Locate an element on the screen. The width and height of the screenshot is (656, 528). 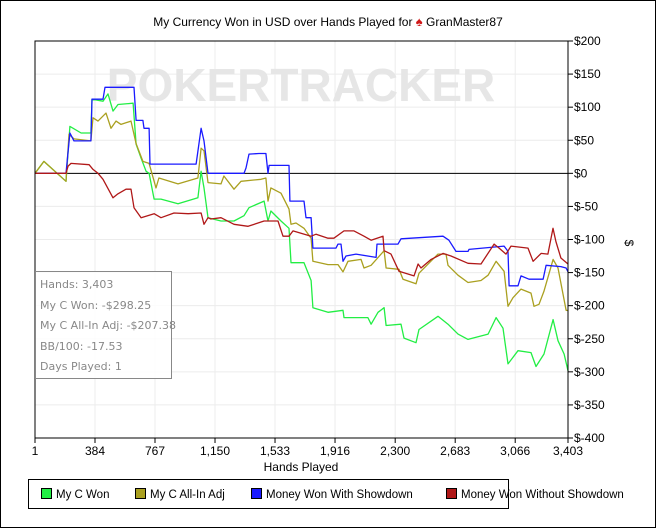
legend-label: My C All-In Adj is located at coordinates (187, 495).